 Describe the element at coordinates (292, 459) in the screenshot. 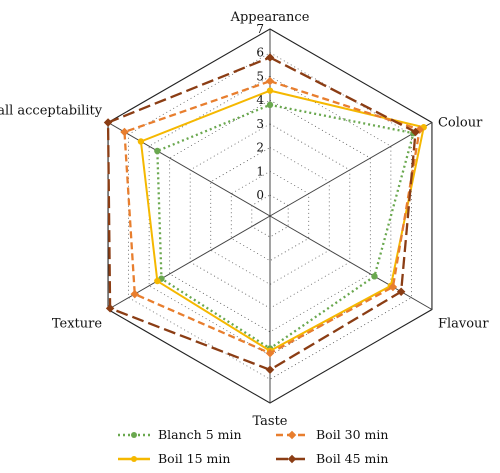

I see `legend-marker-boil-45-min` at that location.